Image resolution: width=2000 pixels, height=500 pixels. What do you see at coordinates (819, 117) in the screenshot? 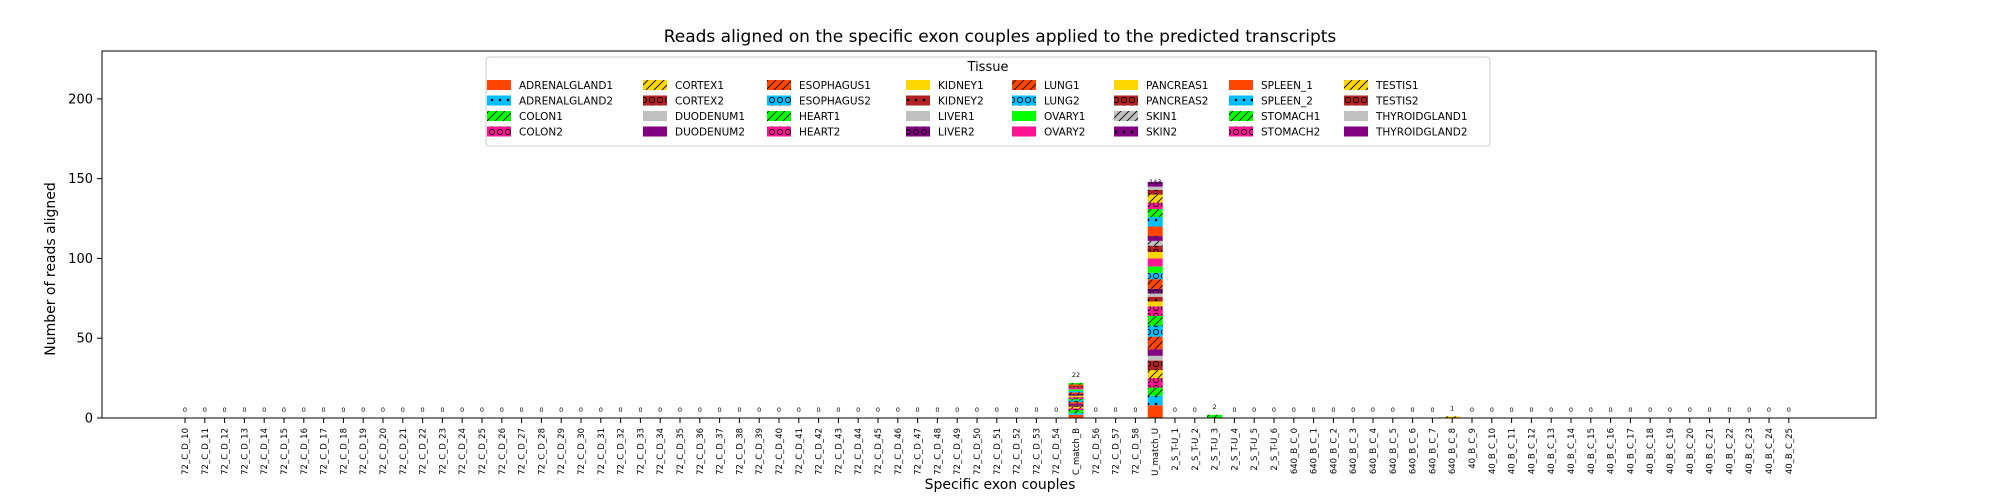
I see `legend-label: HEART1` at bounding box center [819, 117].